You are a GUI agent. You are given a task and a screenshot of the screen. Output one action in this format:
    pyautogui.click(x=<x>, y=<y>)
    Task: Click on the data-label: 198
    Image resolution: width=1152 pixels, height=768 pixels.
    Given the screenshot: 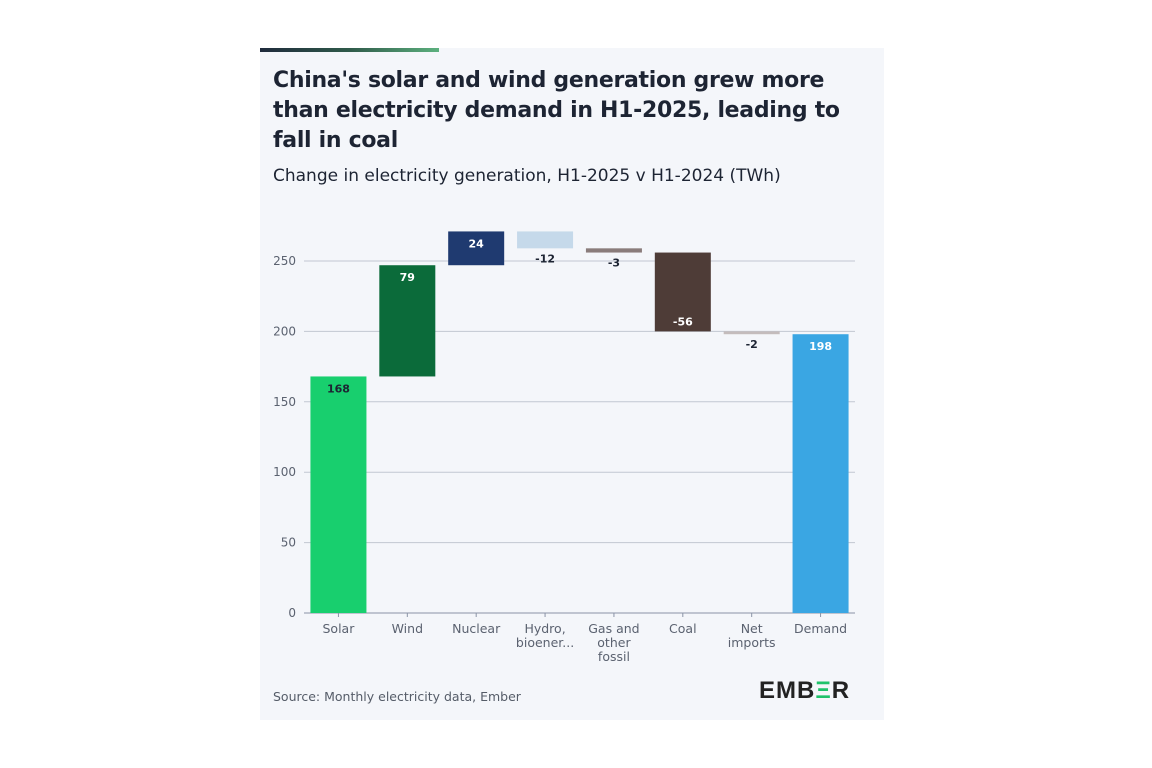 What is the action you would take?
    pyautogui.click(x=820, y=346)
    